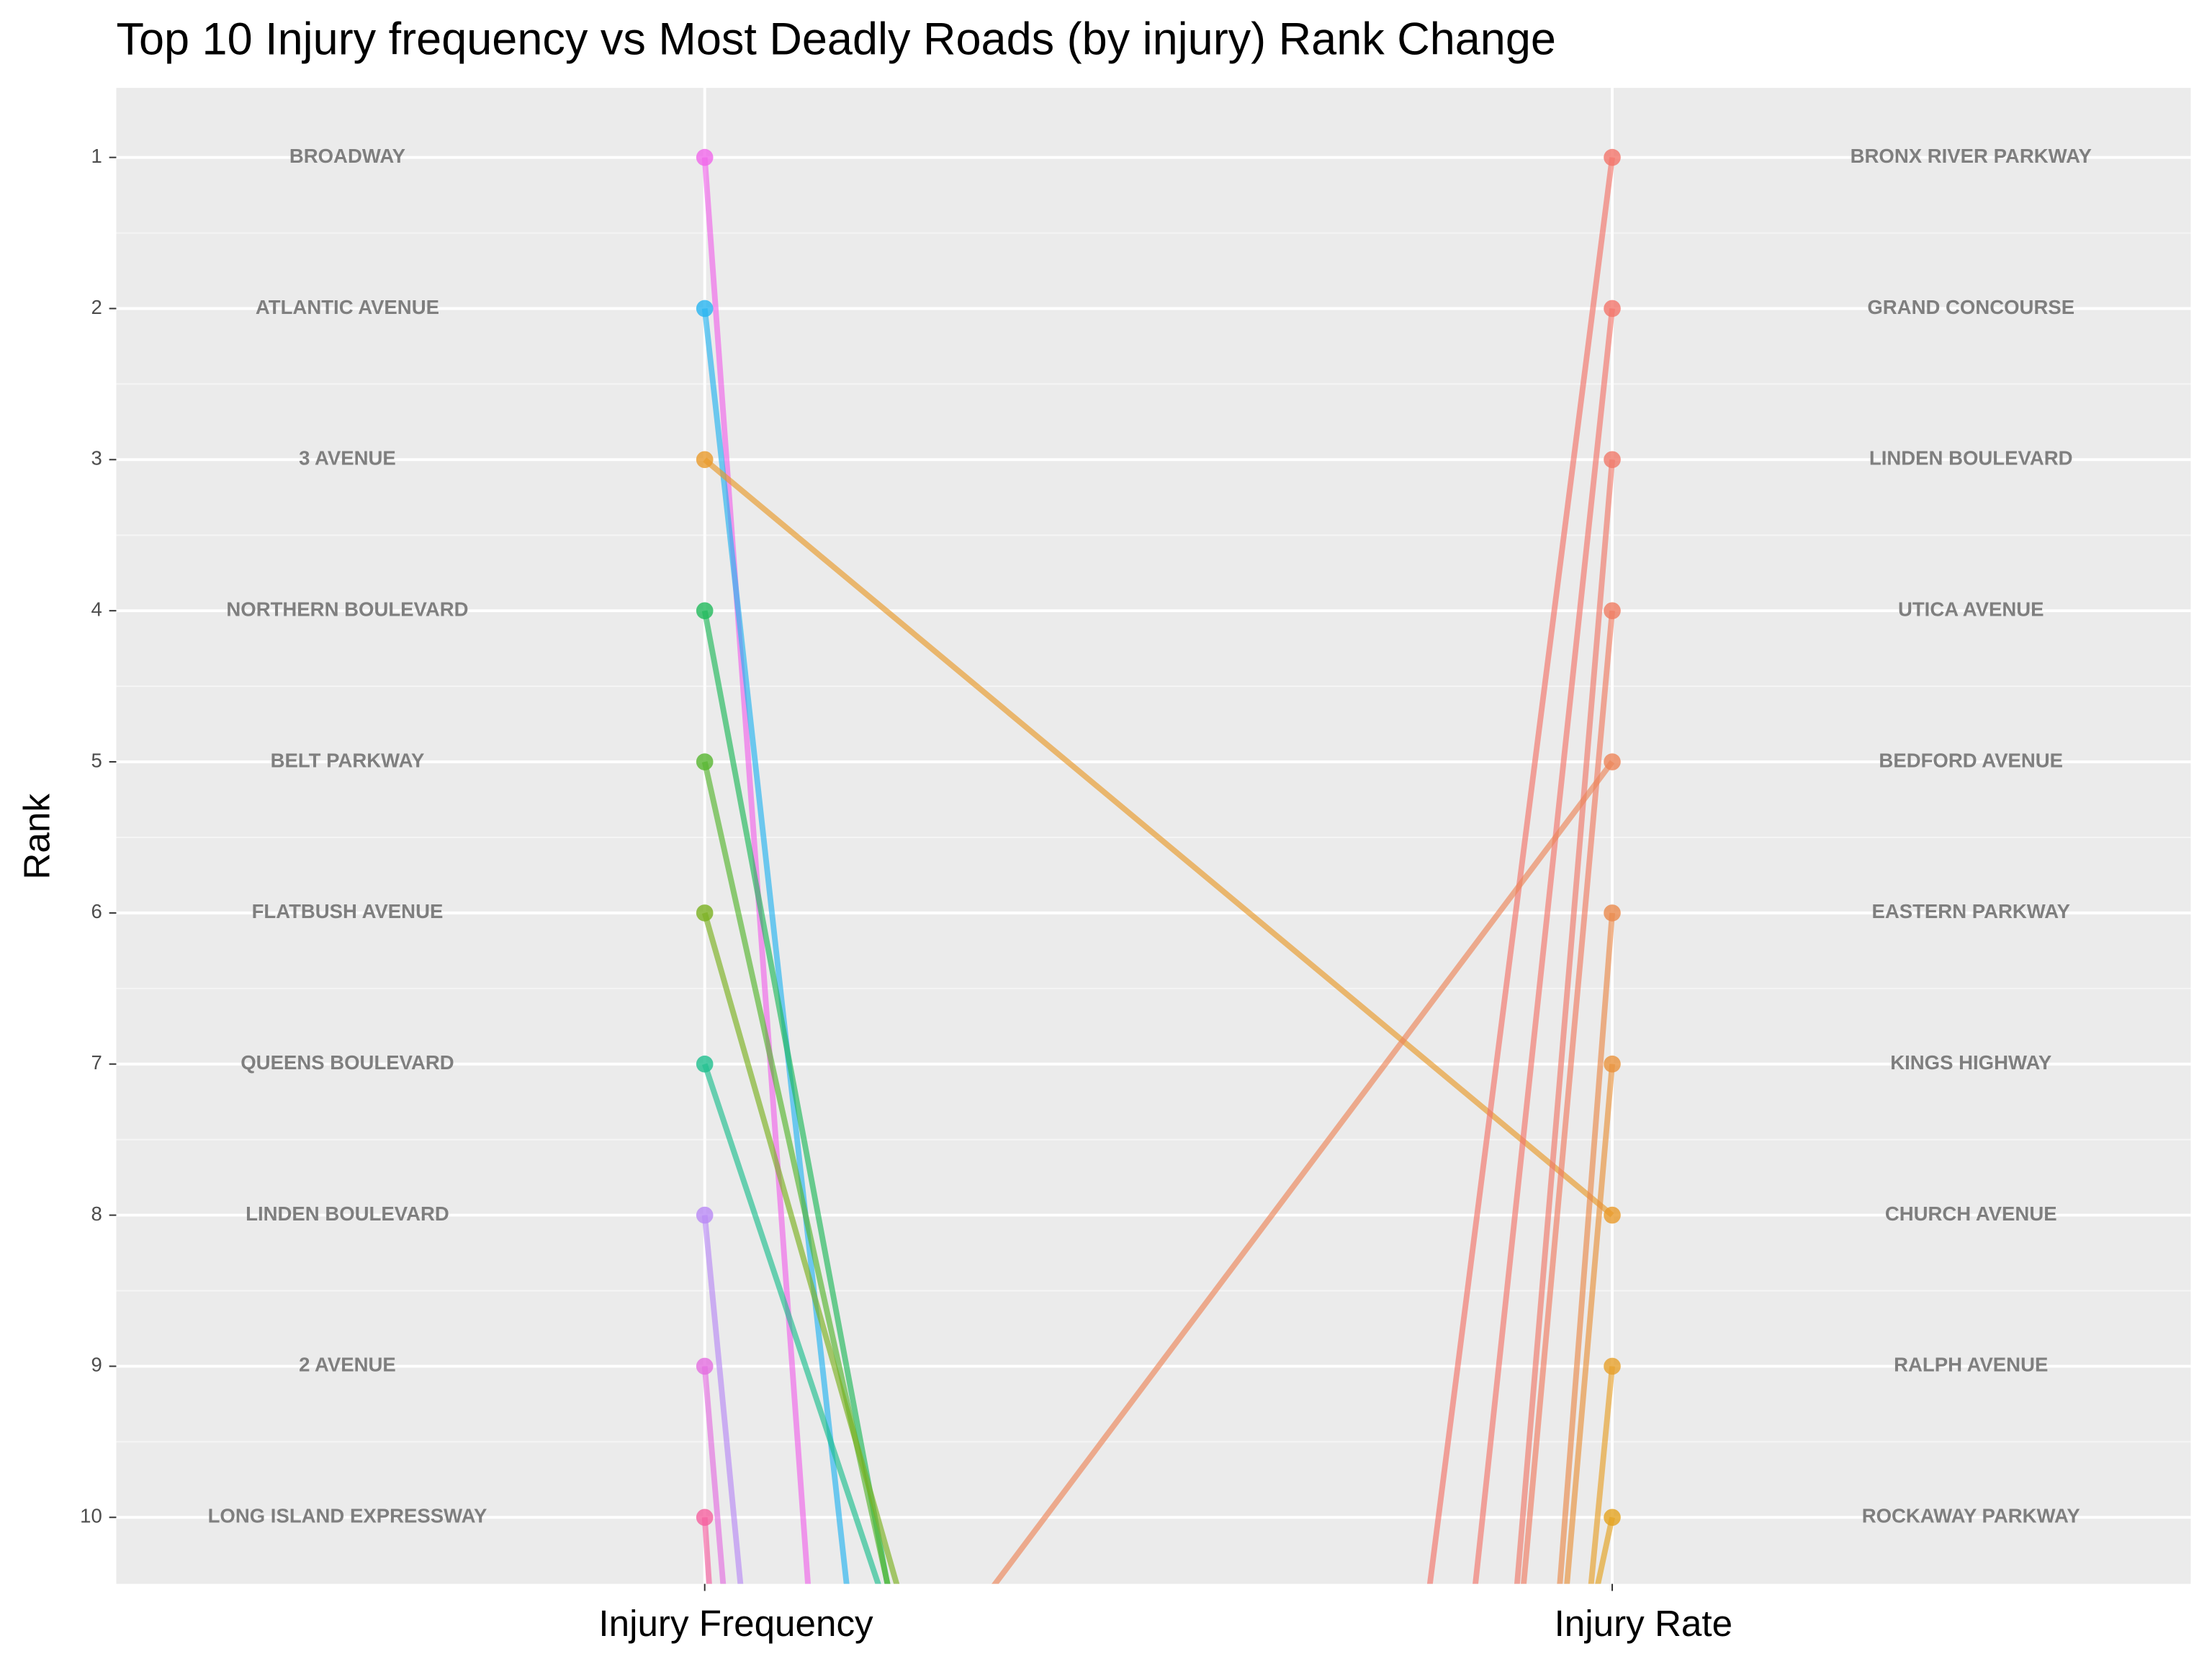 The width and height of the screenshot is (2212, 1659). I want to click on left-road-label: NORTHERN BOULEVARD, so click(347, 609).